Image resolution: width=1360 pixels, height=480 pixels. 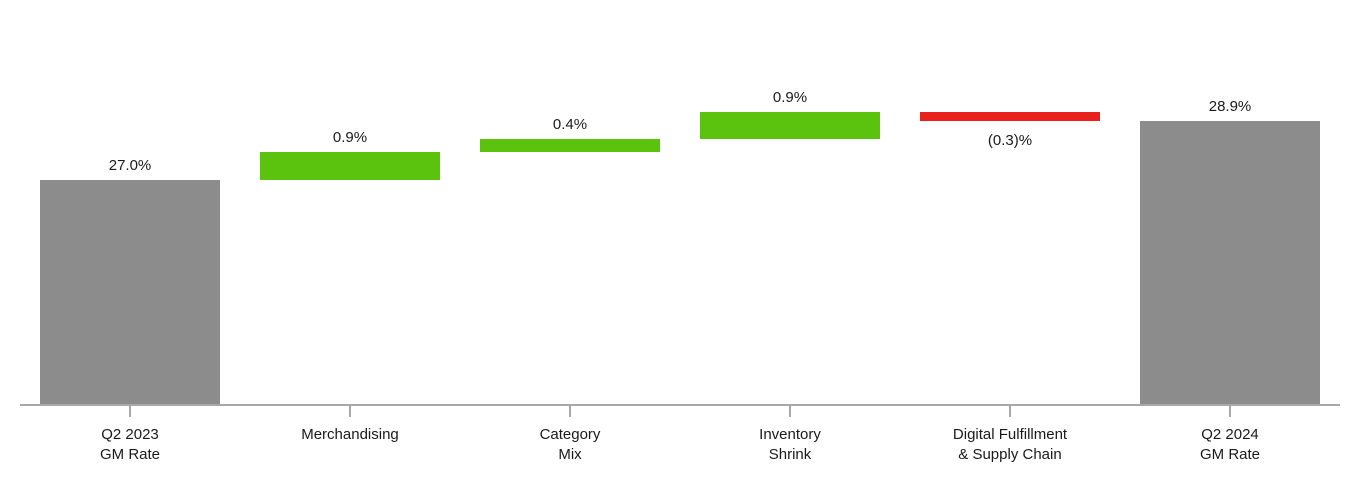 I want to click on x-axis-label-line: Merchandising, so click(x=350, y=434).